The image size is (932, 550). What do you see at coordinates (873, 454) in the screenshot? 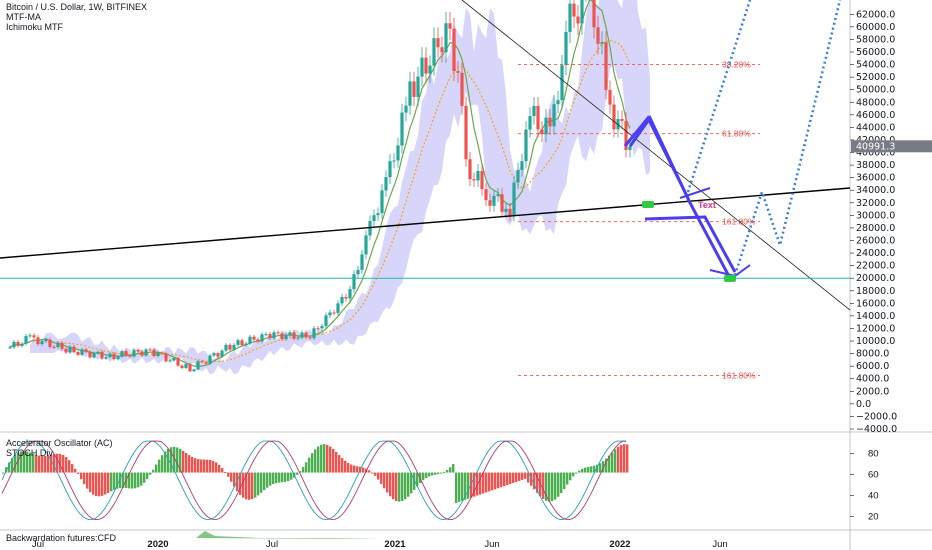
I see `osc-tick-label: 80` at bounding box center [873, 454].